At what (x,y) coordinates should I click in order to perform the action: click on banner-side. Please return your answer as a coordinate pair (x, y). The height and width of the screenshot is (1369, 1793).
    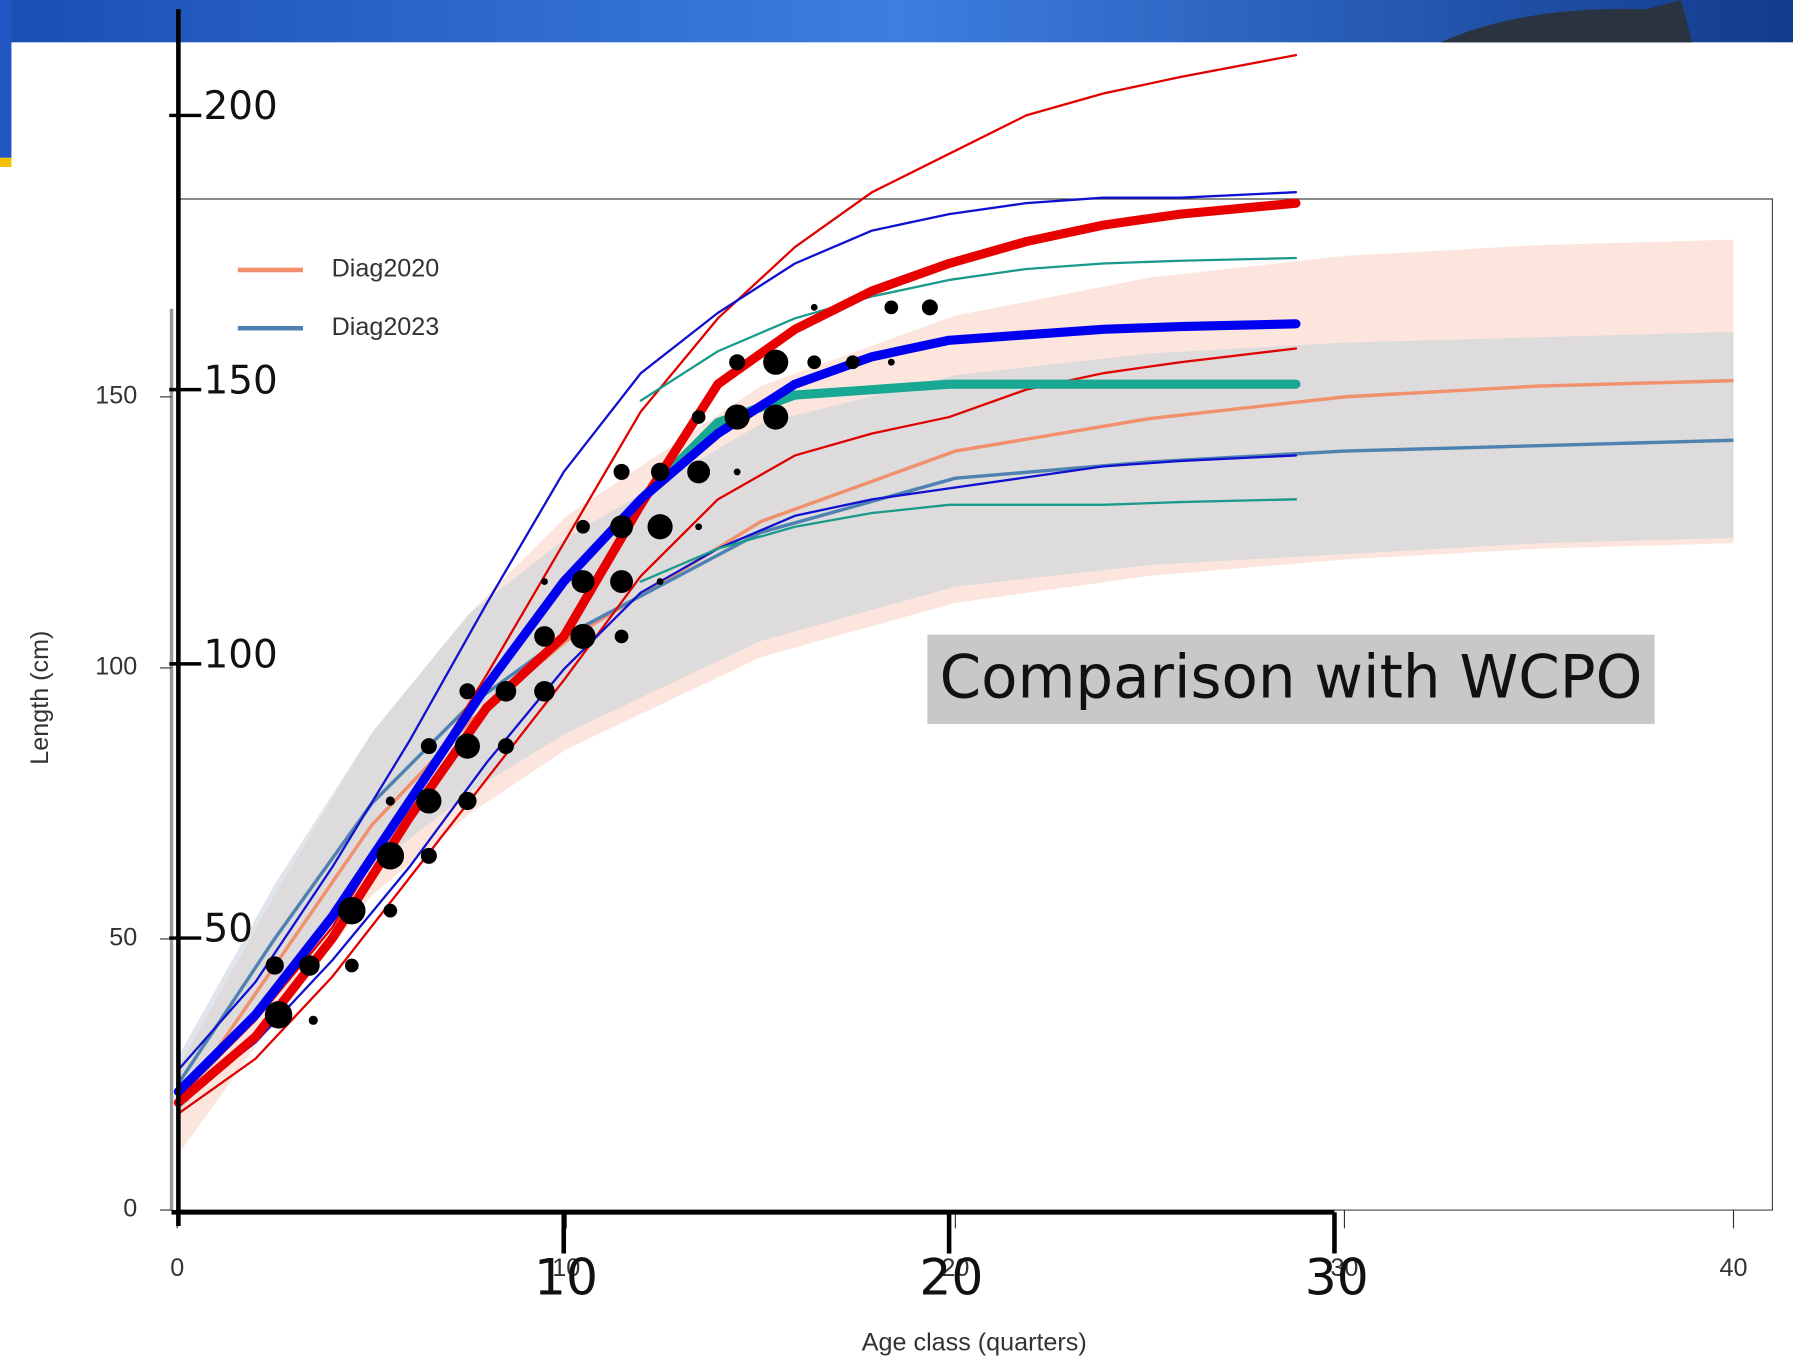
    Looking at the image, I should click on (6, 79).